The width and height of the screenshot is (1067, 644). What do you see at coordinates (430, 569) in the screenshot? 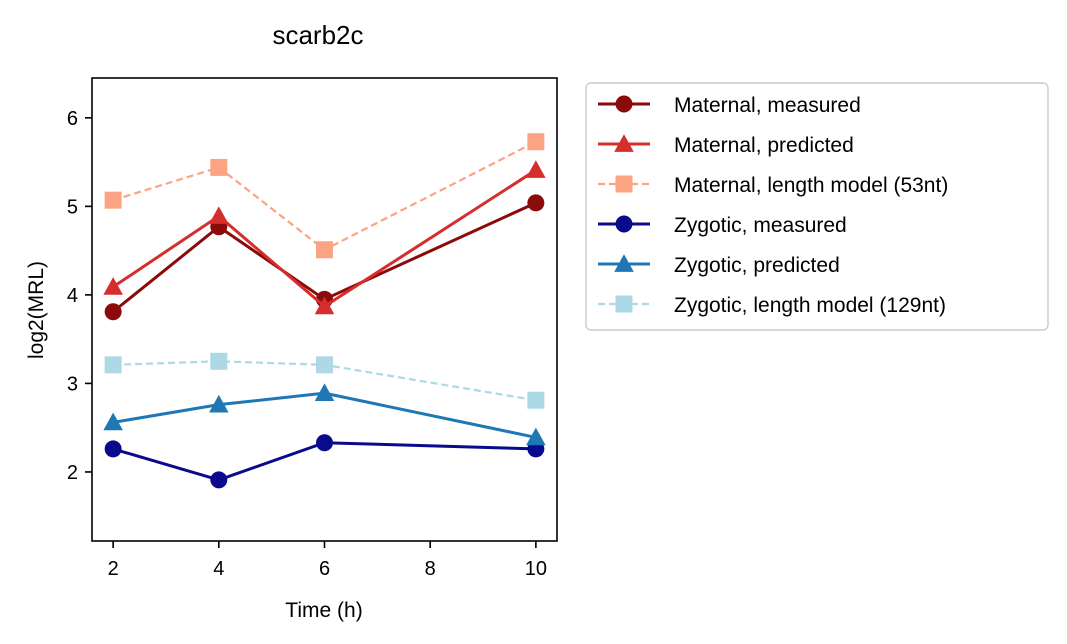
I see `x-tick-label: 8` at bounding box center [430, 569].